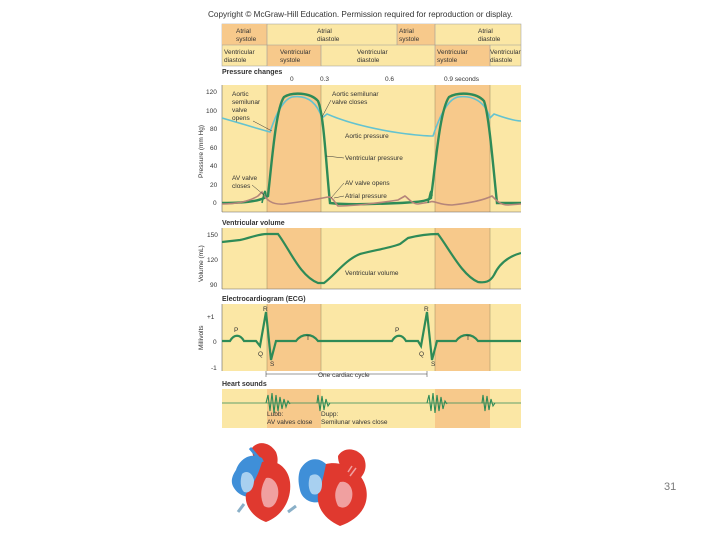 The image size is (720, 540). I want to click on phase-atrial-systole-1-line2: systole, so click(246, 39).